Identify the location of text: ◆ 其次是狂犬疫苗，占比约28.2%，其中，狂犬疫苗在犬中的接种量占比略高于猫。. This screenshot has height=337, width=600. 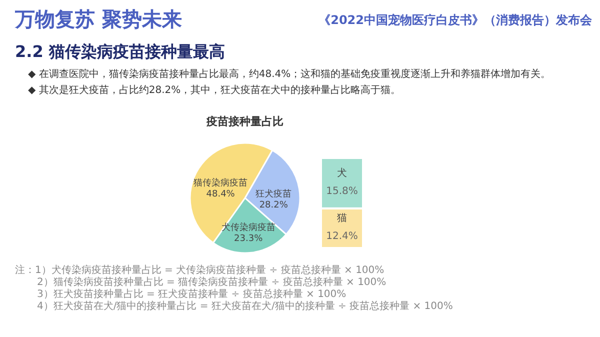
(214, 90).